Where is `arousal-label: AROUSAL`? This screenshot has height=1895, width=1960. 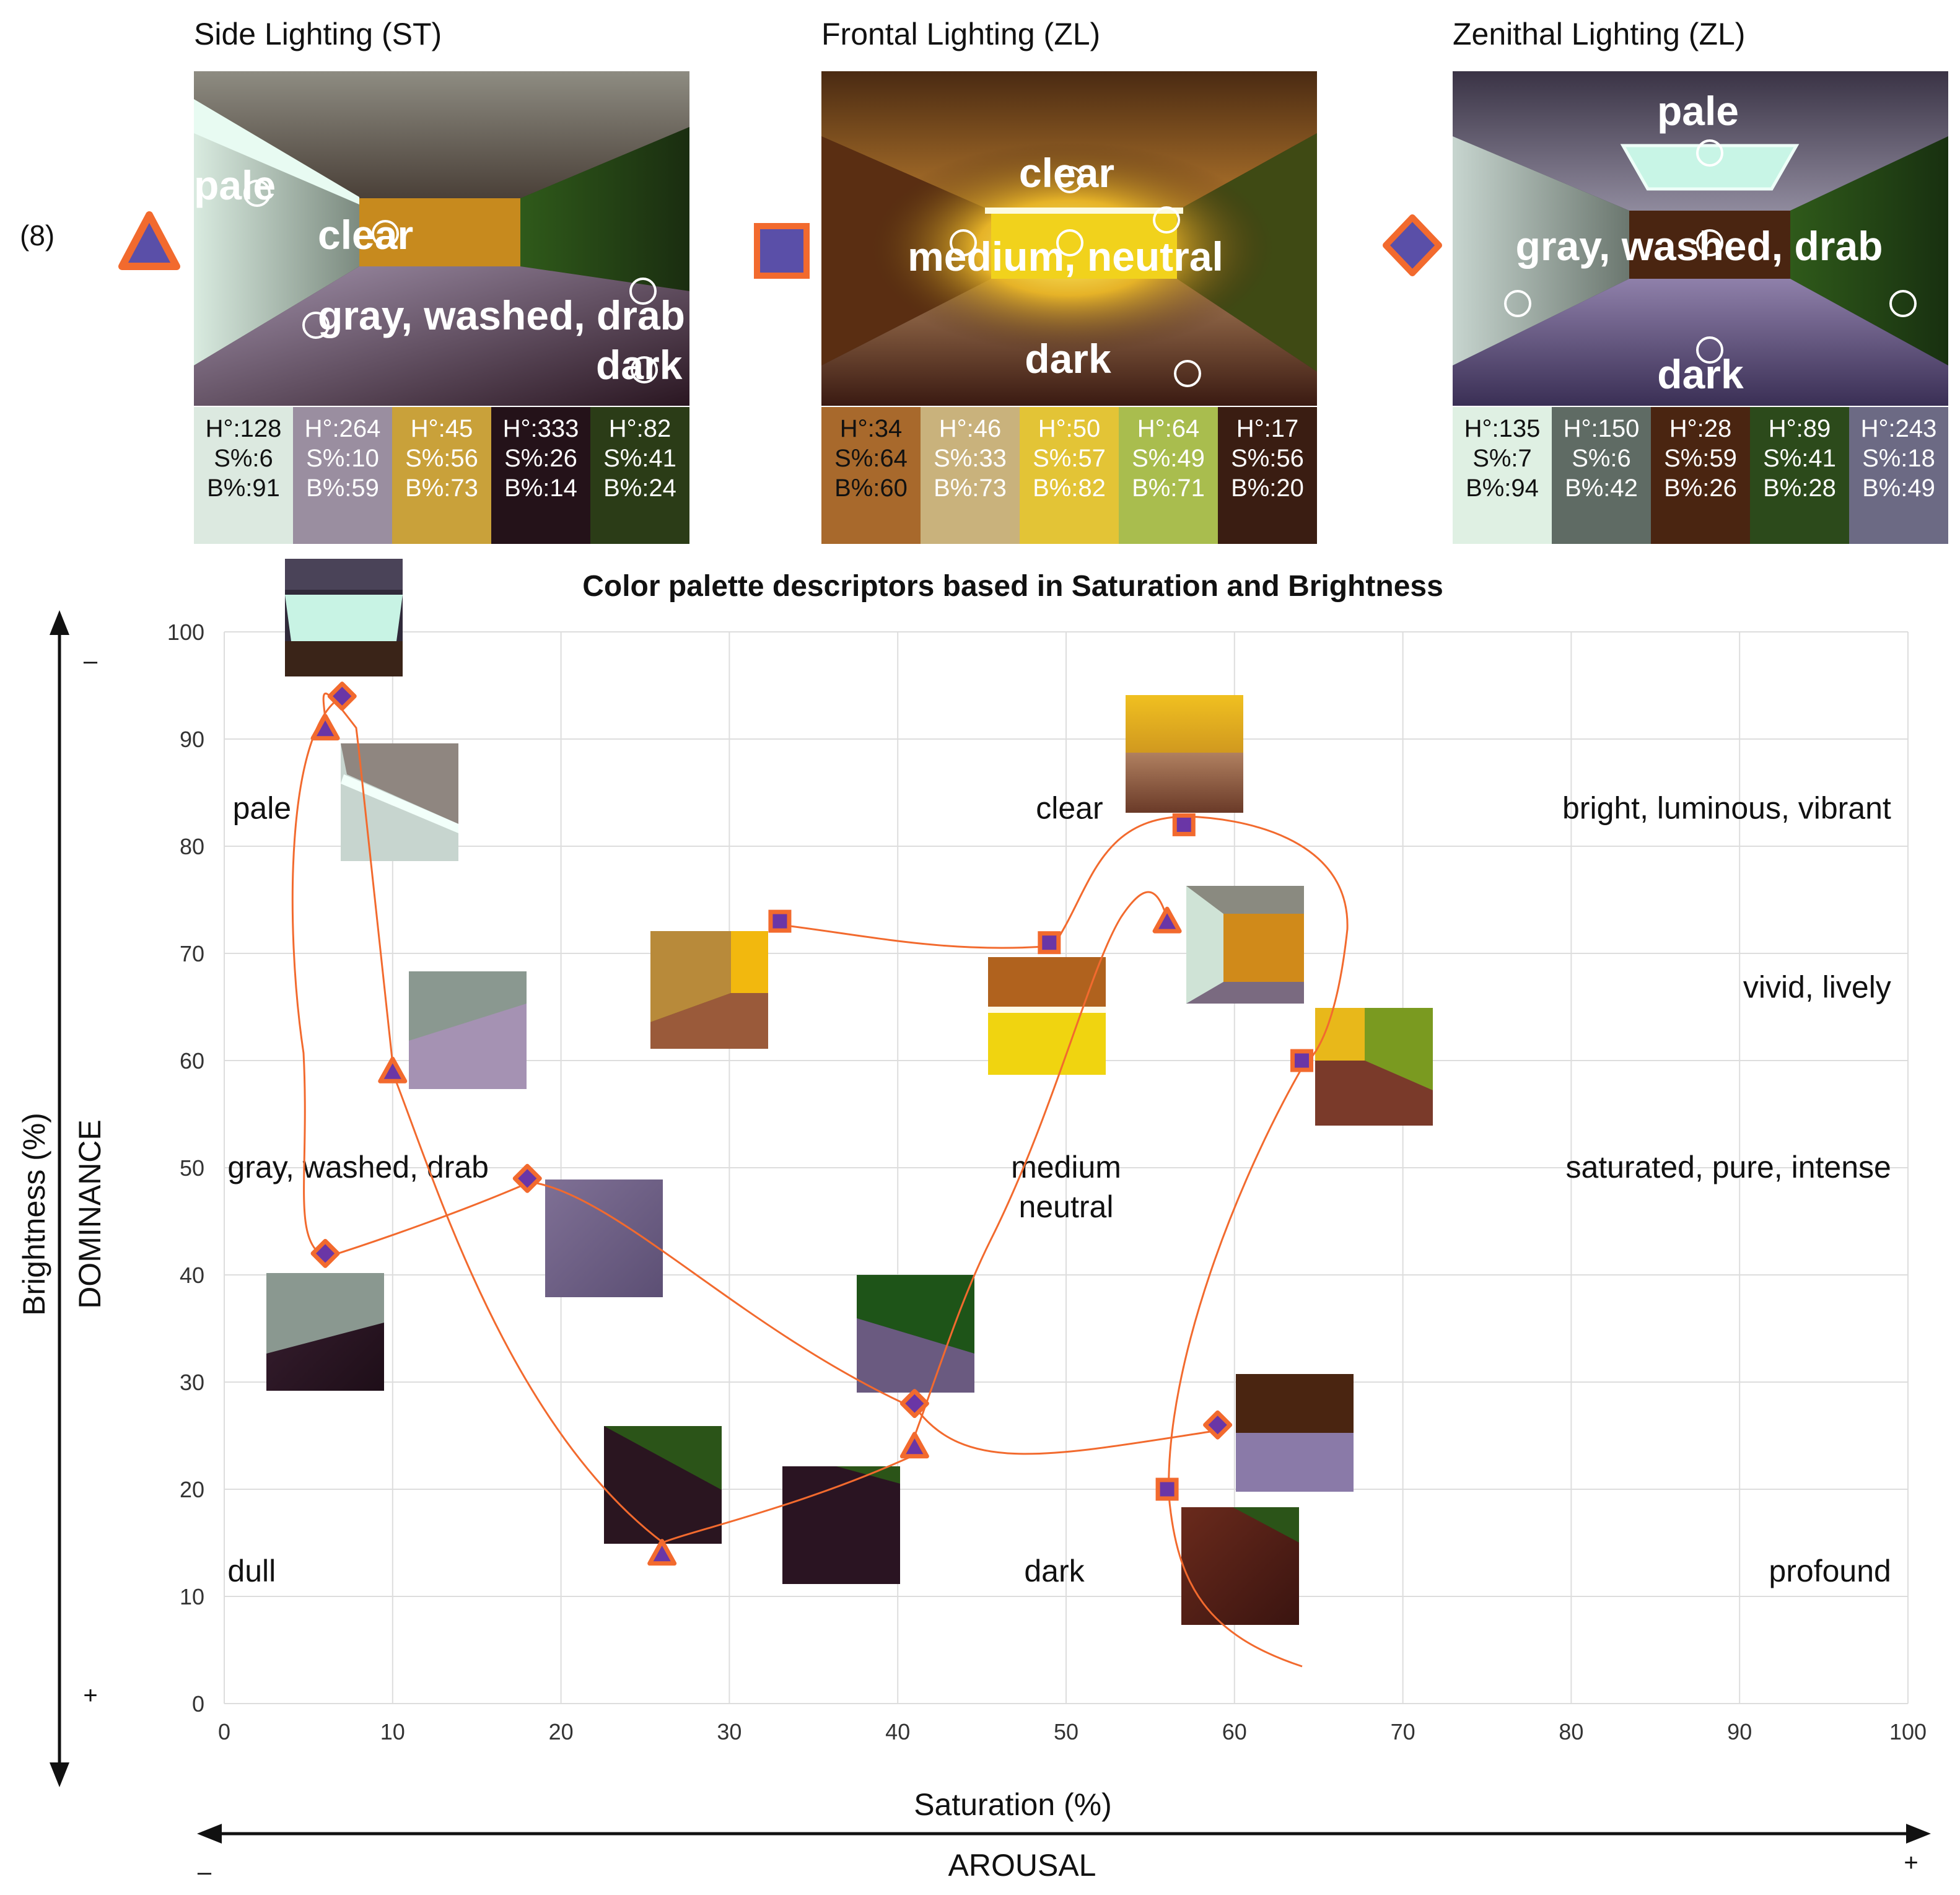
arousal-label: AROUSAL is located at coordinates (1022, 1865).